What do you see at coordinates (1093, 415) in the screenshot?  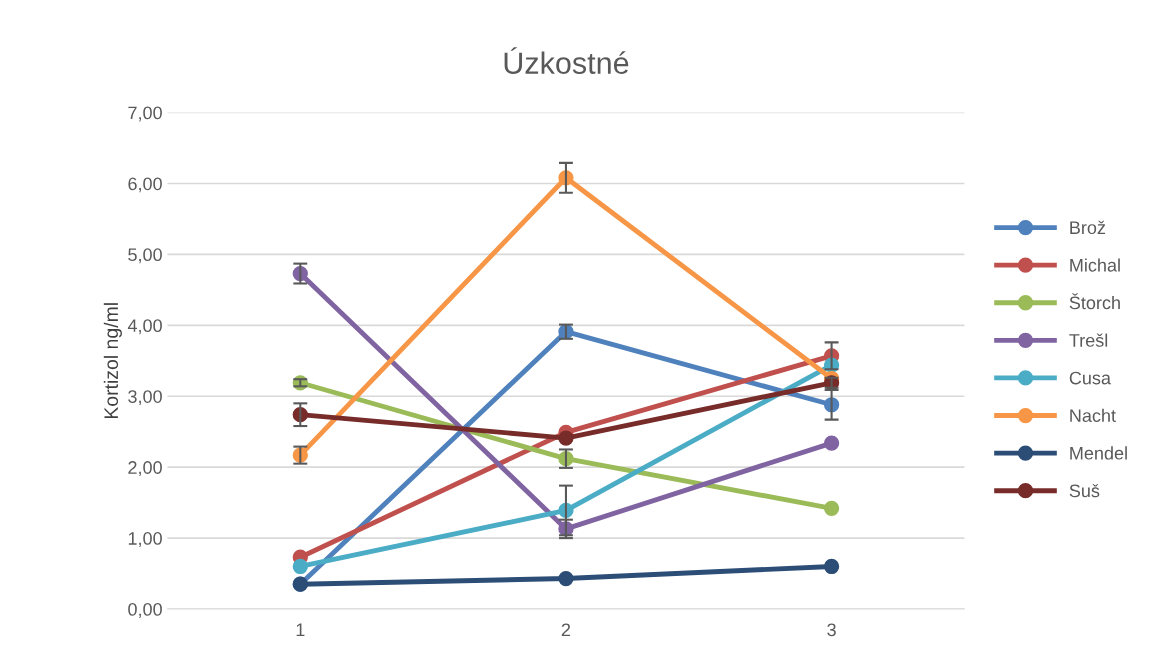 I see `legend-label: Nacht` at bounding box center [1093, 415].